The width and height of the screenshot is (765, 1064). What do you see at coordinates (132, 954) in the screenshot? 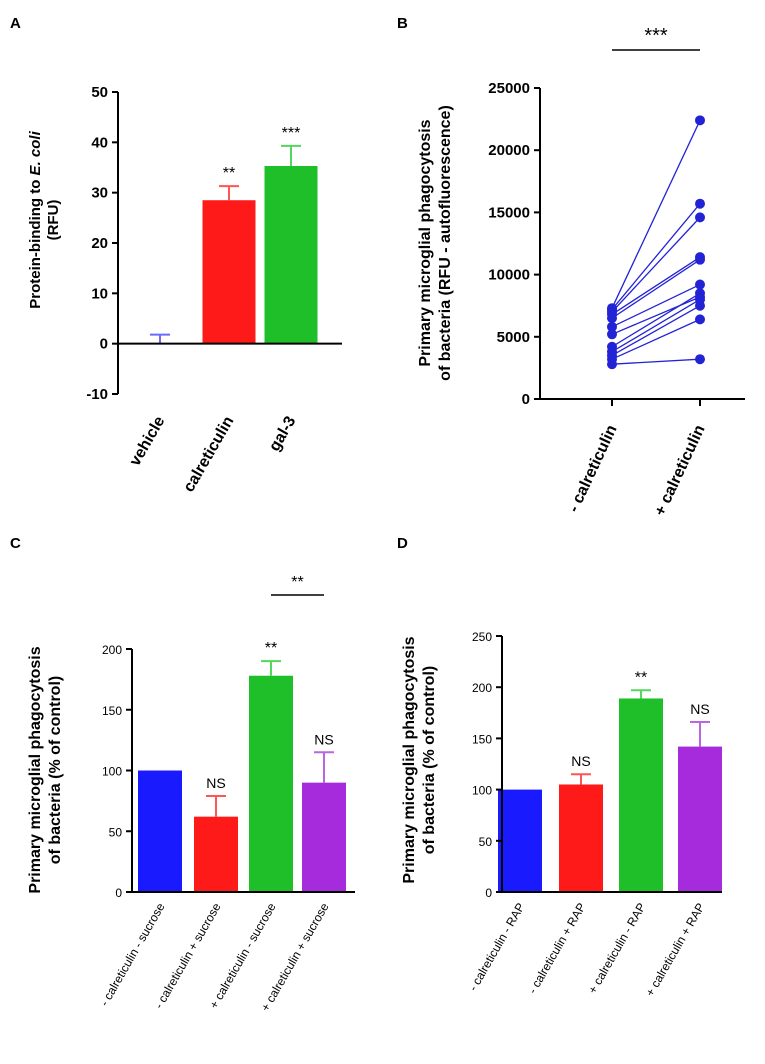
I see `x-category-label: - calreticulin - sucrose` at bounding box center [132, 954].